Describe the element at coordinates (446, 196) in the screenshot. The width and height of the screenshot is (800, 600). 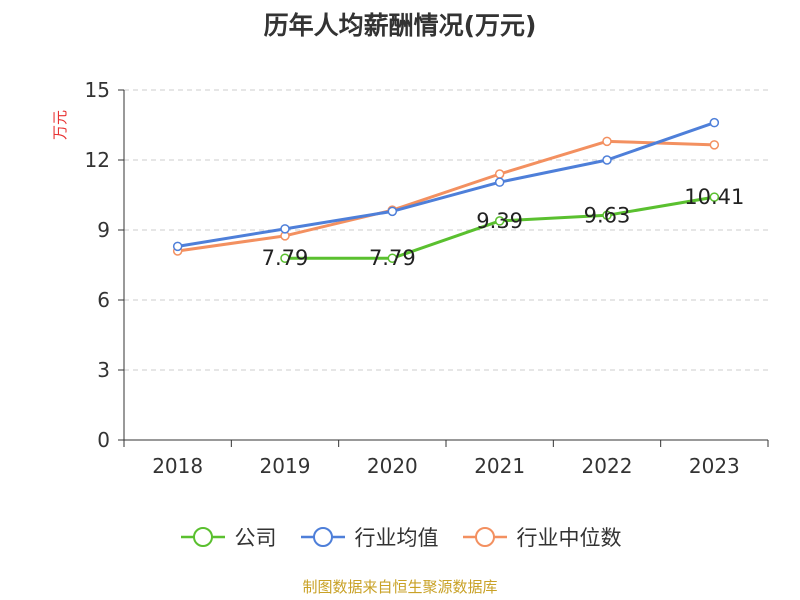
I see `series-line-industry-median` at that location.